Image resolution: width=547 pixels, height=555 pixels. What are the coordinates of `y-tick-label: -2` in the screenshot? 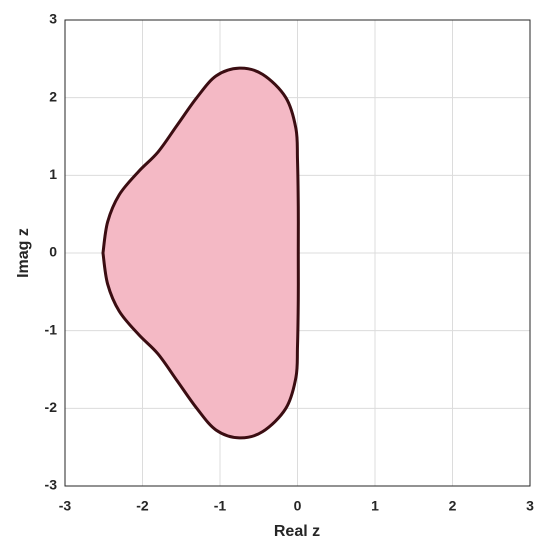 It's located at (51, 407).